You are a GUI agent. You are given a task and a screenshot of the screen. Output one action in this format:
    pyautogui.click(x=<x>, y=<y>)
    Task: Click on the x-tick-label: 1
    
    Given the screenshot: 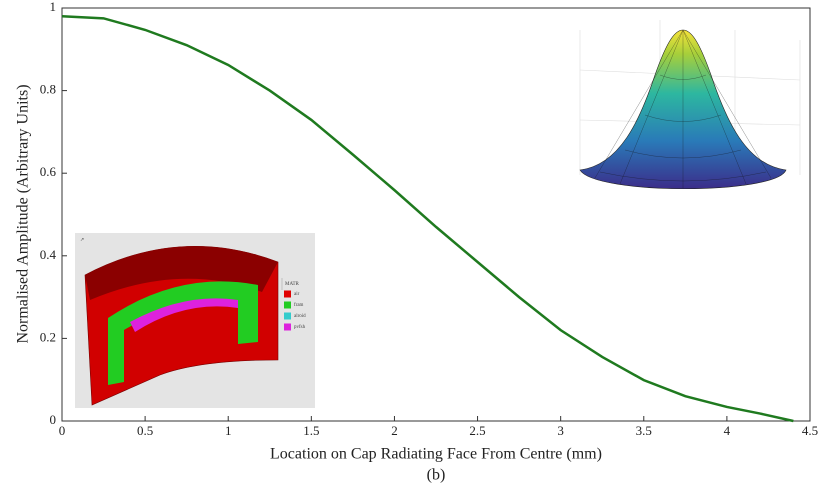 What is the action you would take?
    pyautogui.click(x=228, y=430)
    